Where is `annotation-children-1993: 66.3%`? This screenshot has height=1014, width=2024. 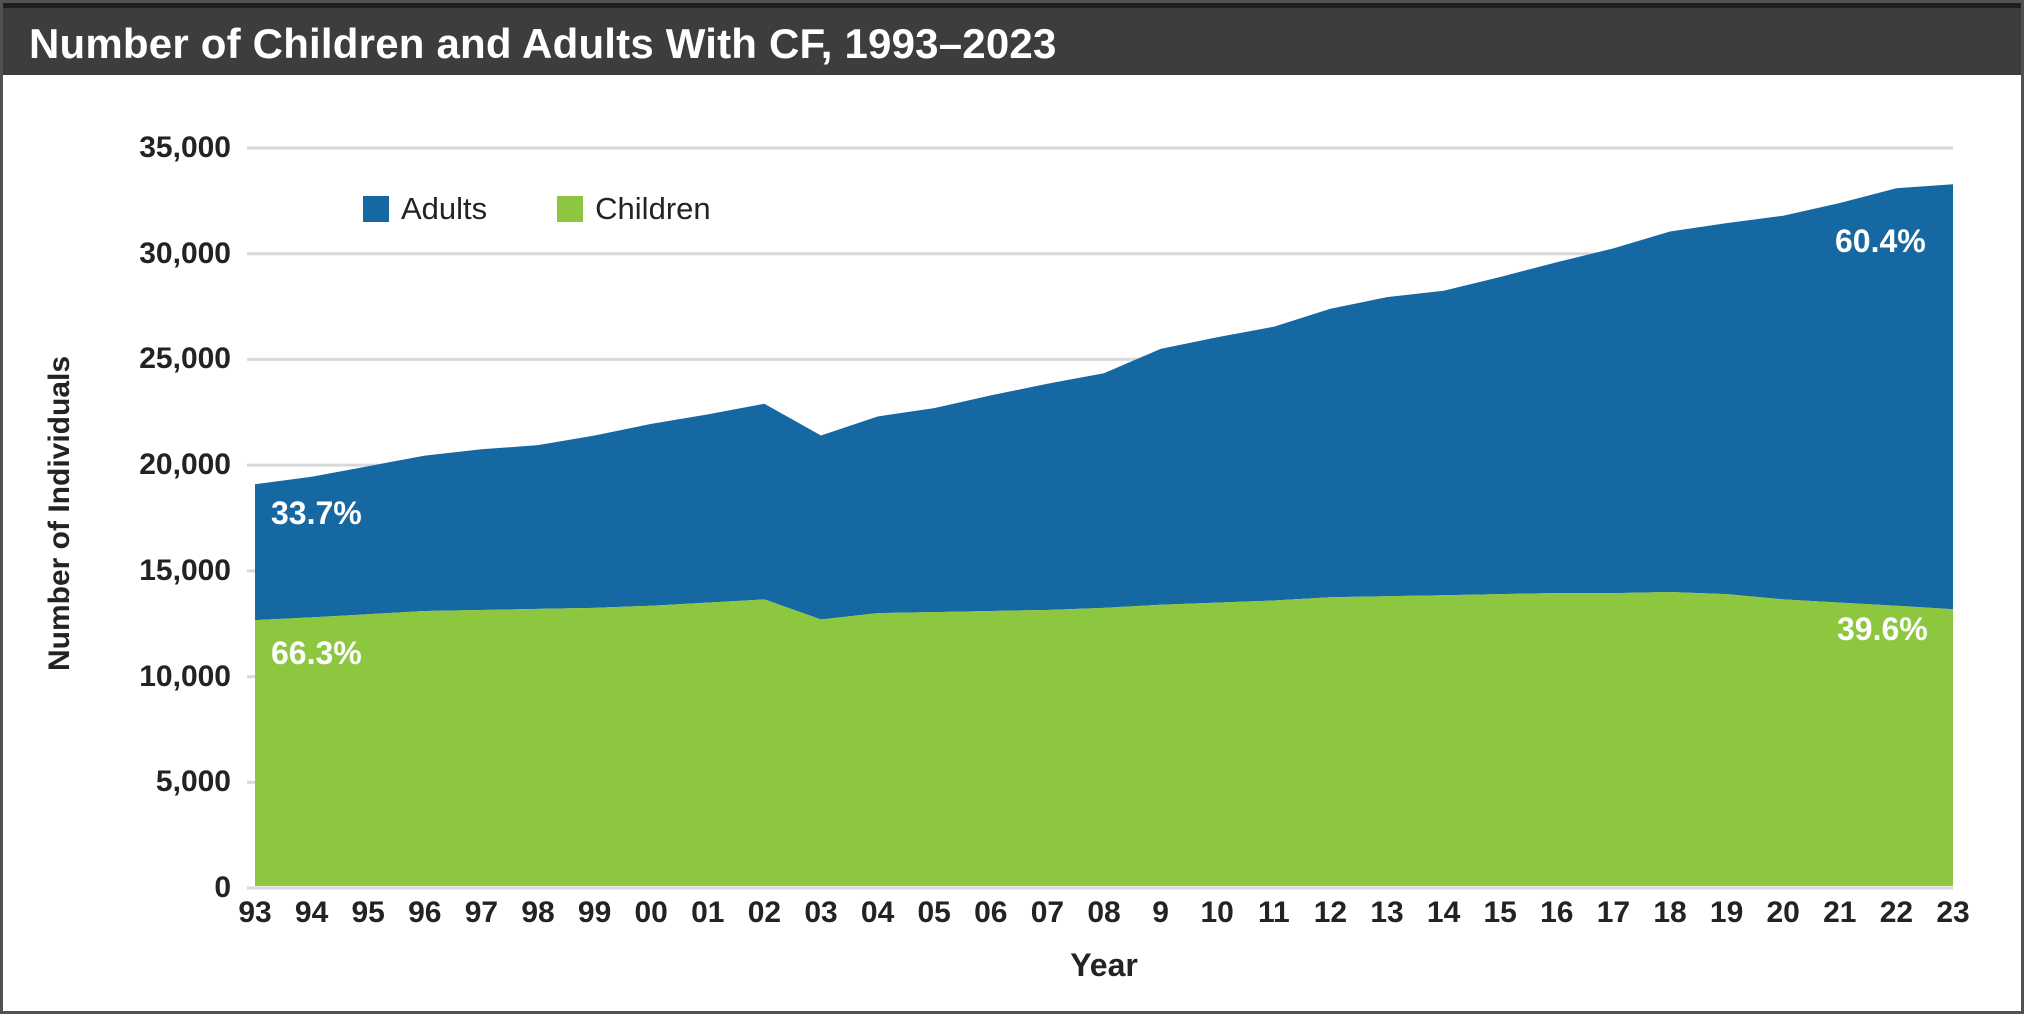 annotation-children-1993: 66.3% is located at coordinates (316, 653).